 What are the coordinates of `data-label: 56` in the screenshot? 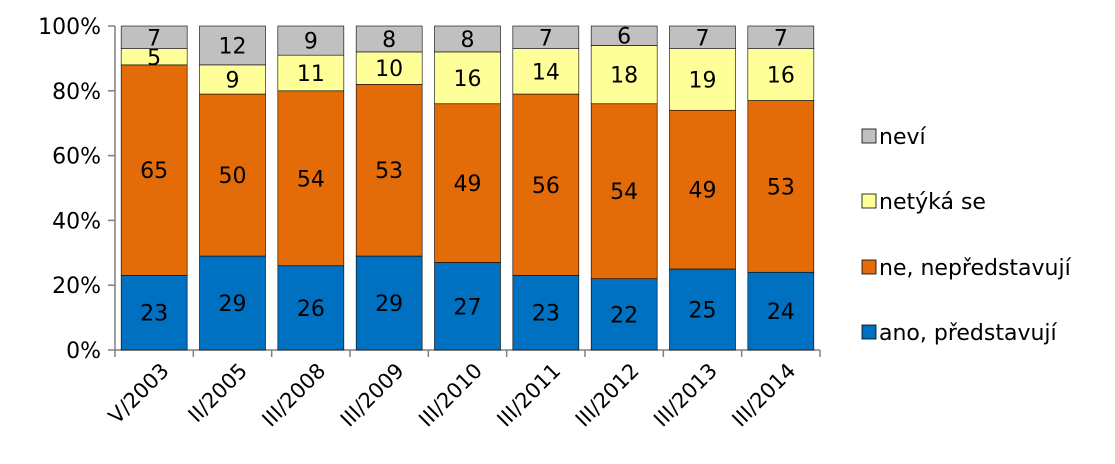 It's located at (546, 186).